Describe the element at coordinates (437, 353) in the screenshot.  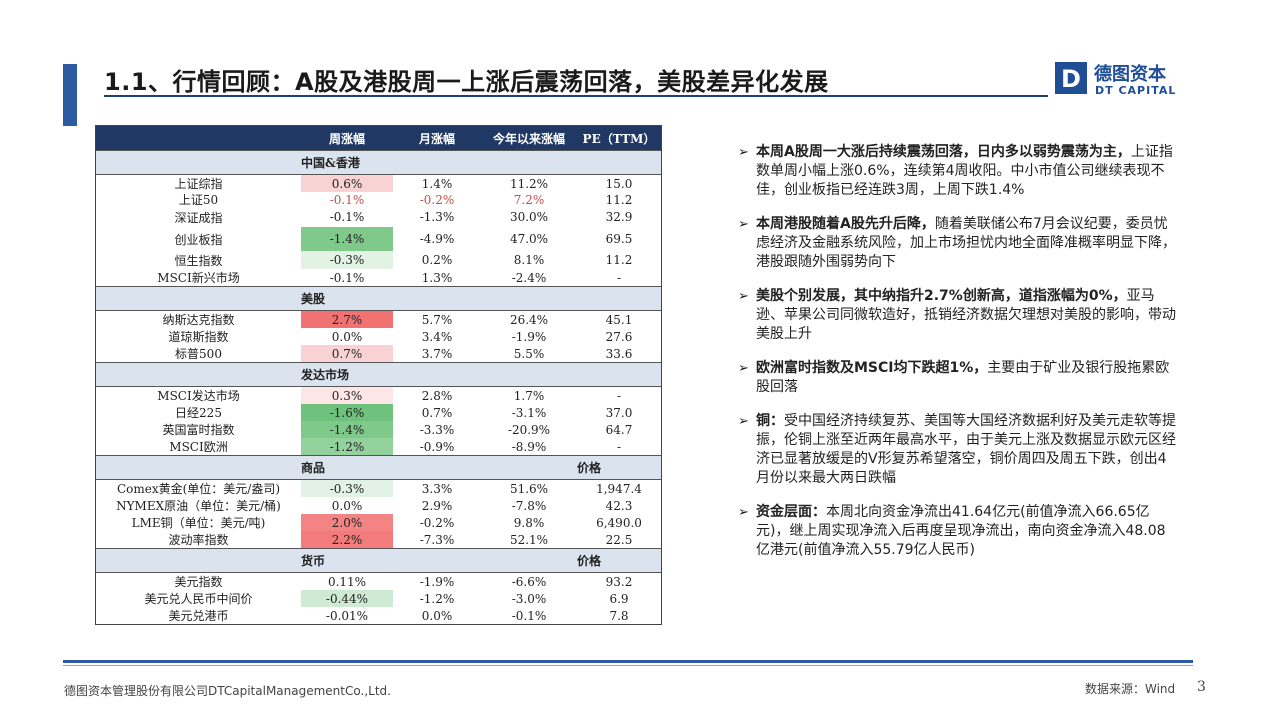
I see `row-month-change: 3.7%` at that location.